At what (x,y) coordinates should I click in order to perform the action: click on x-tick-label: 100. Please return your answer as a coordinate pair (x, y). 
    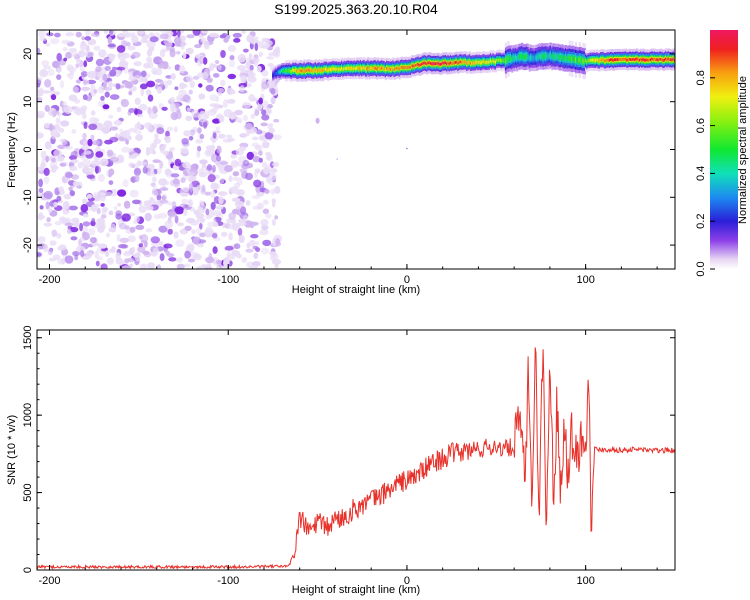
    Looking at the image, I should click on (585, 280).